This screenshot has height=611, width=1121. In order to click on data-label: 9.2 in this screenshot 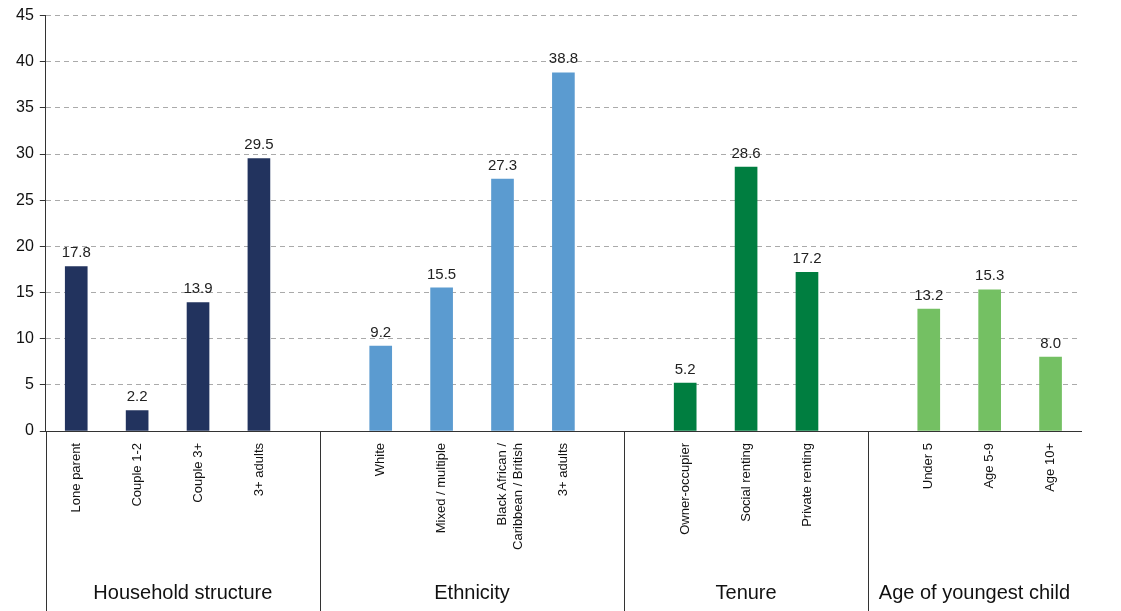, I will do `click(381, 331)`.